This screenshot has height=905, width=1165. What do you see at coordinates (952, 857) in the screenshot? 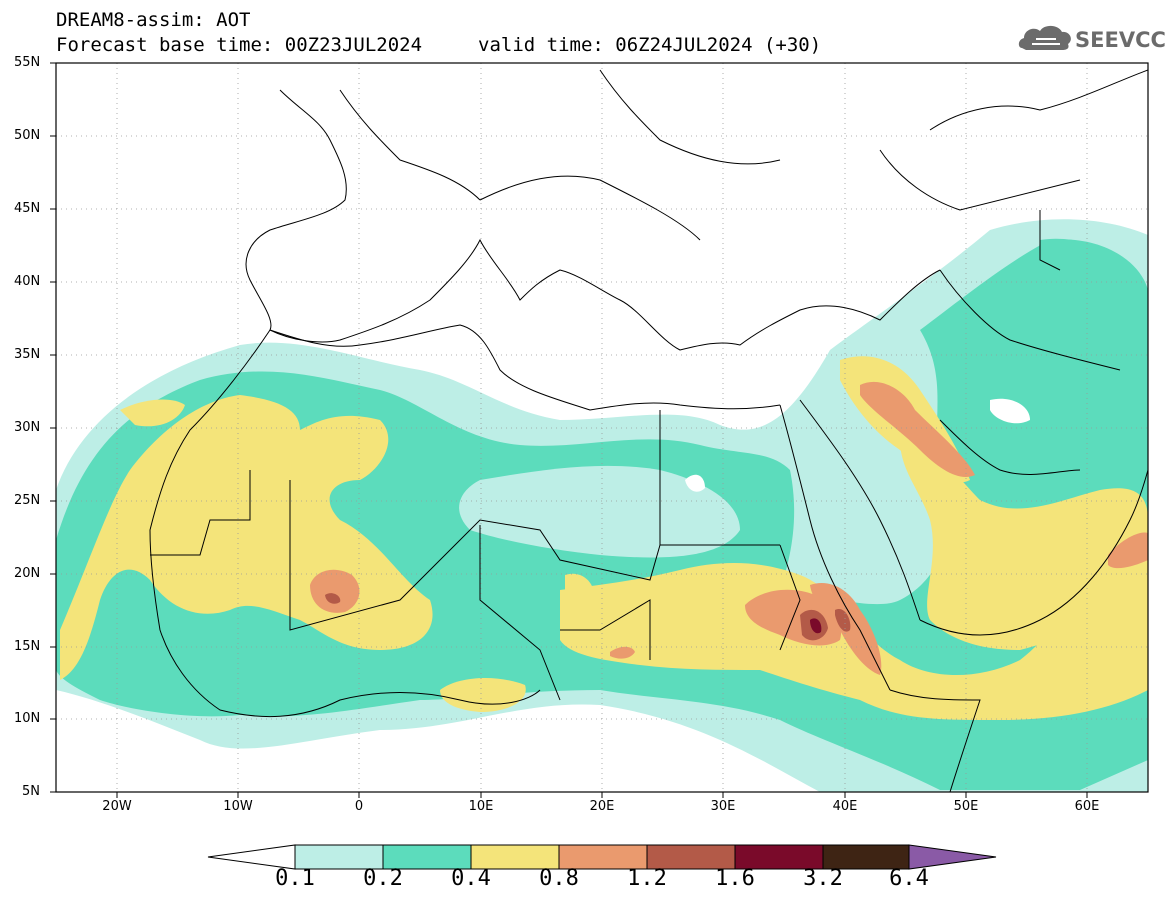
I see `colorbar-high-arrow` at bounding box center [952, 857].